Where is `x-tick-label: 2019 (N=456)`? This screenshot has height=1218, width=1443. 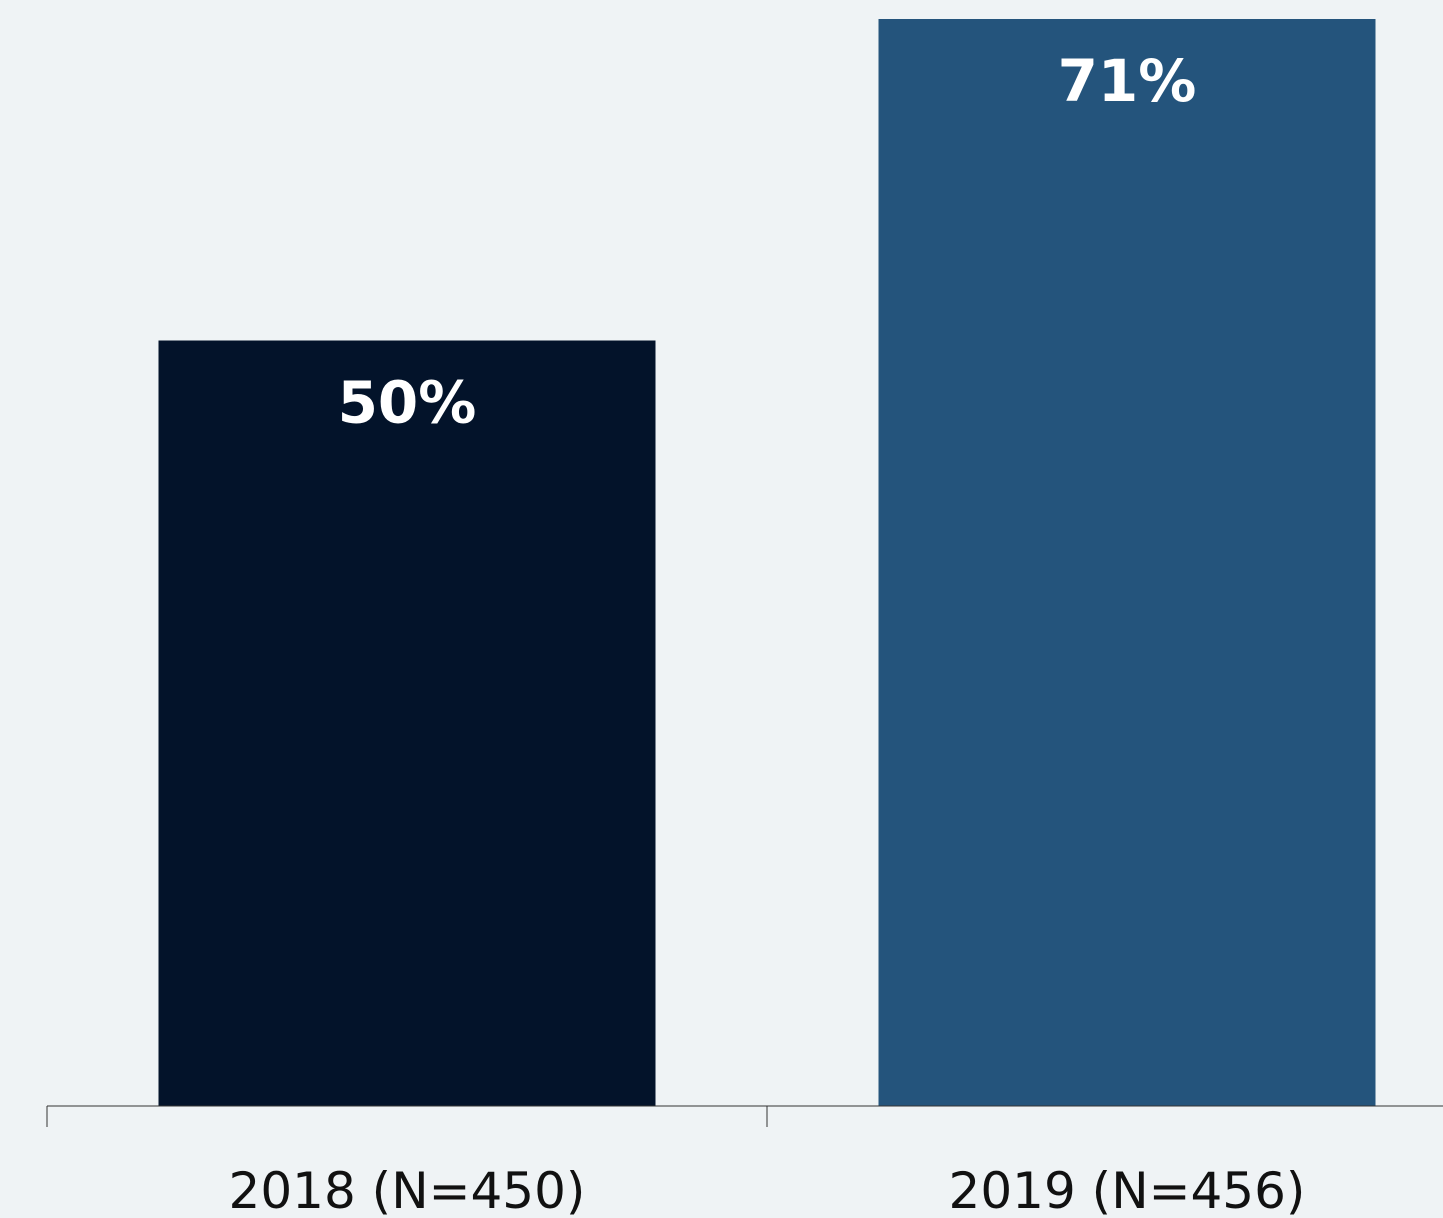 x-tick-label: 2019 (N=456) is located at coordinates (1127, 1190).